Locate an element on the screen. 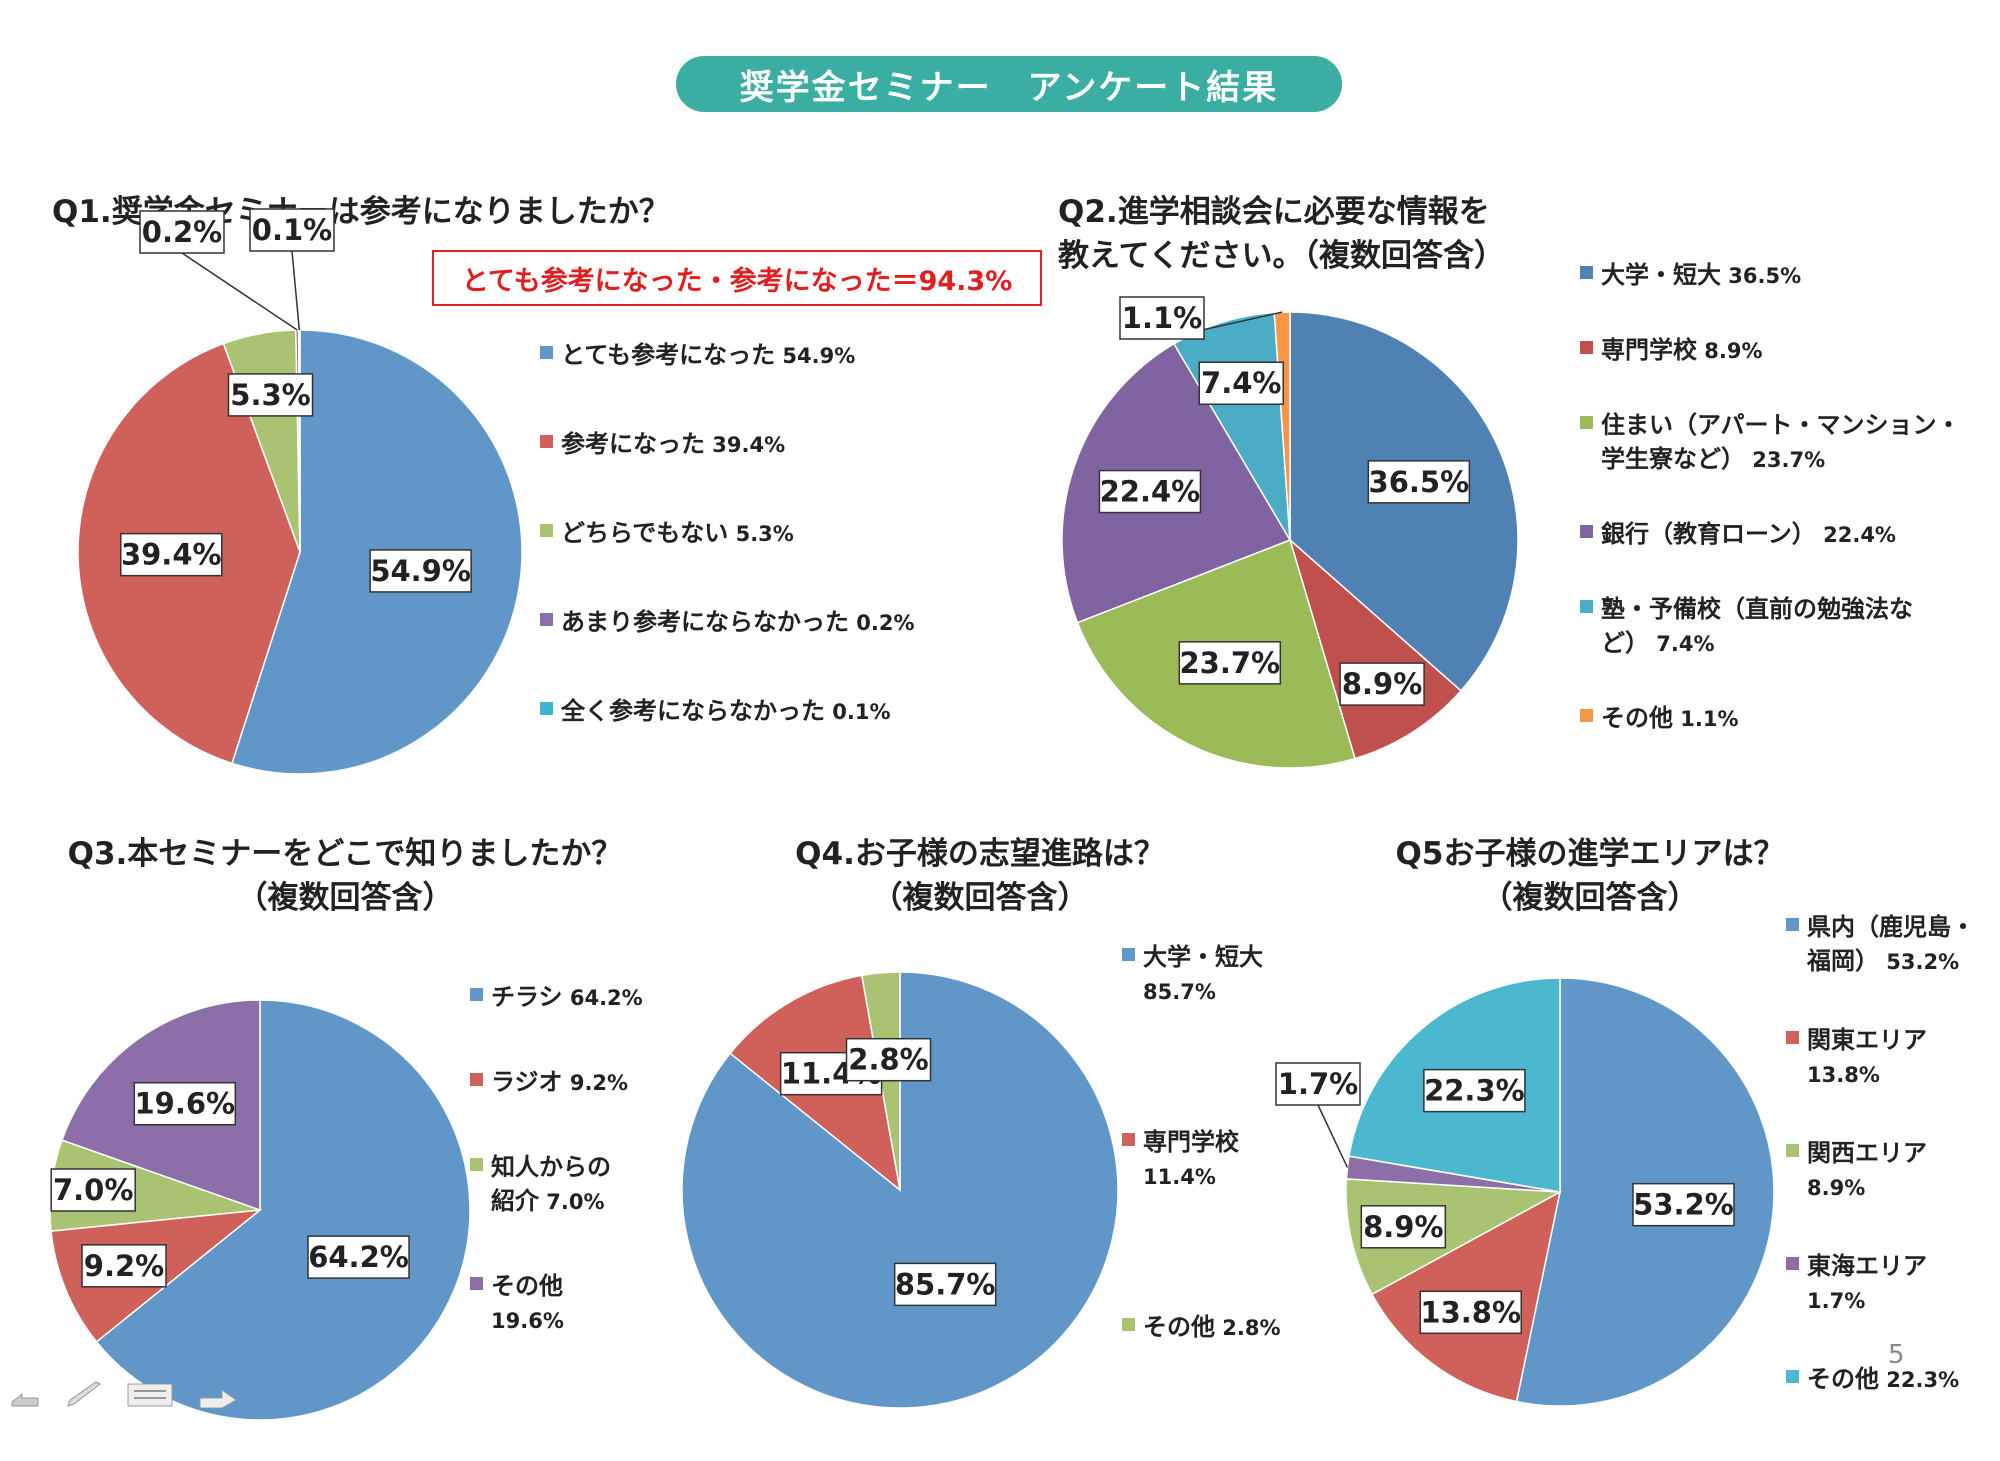  back-arrow-icon is located at coordinates (25, 1394).